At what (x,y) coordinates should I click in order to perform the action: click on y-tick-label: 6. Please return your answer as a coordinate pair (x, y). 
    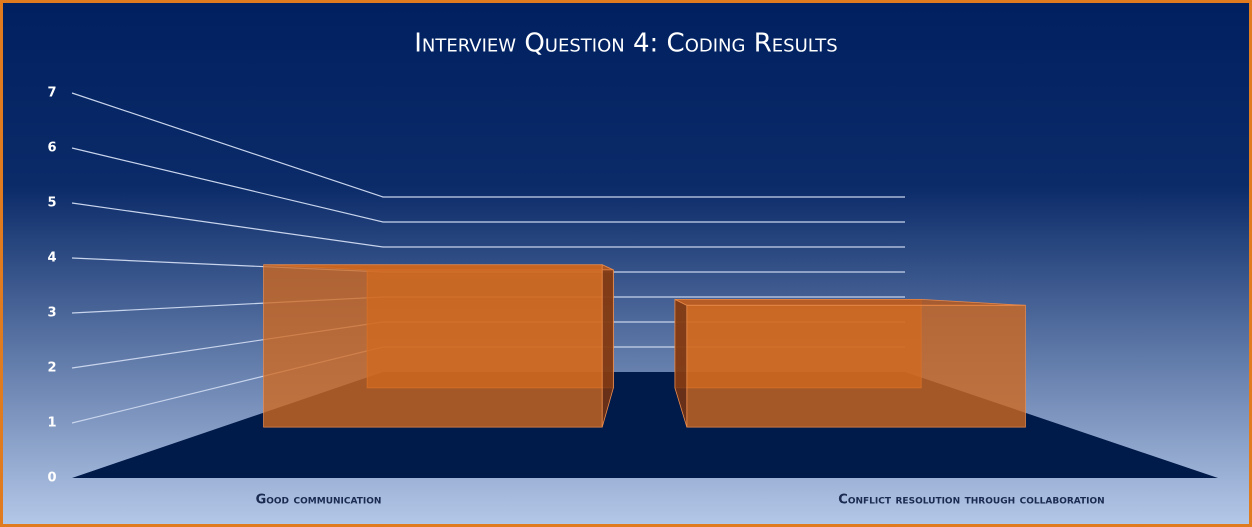
    Looking at the image, I should click on (51, 148).